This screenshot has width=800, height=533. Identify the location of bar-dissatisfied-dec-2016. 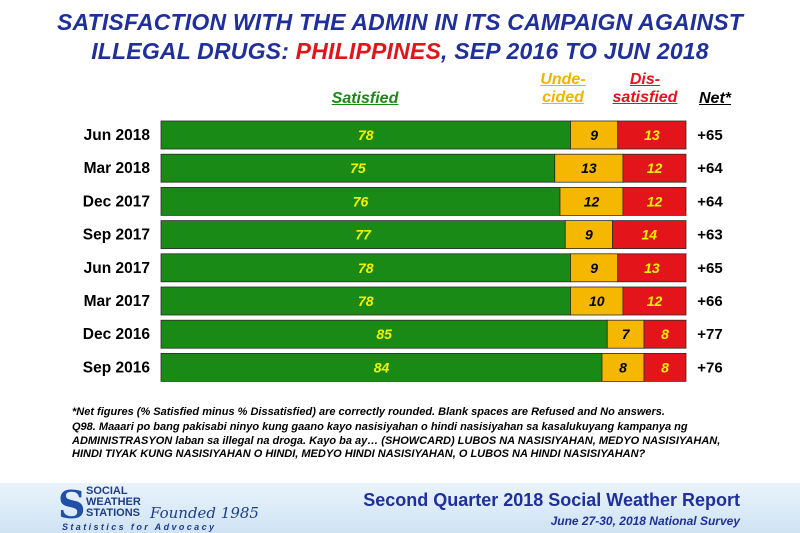
(665, 334).